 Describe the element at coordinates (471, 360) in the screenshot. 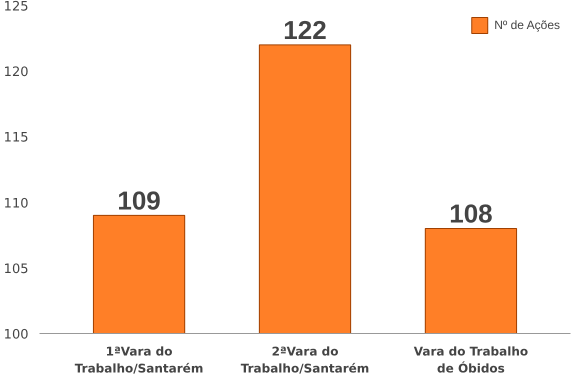

I see `x-tick-label: Vara do Trabalho de Óbidos` at that location.